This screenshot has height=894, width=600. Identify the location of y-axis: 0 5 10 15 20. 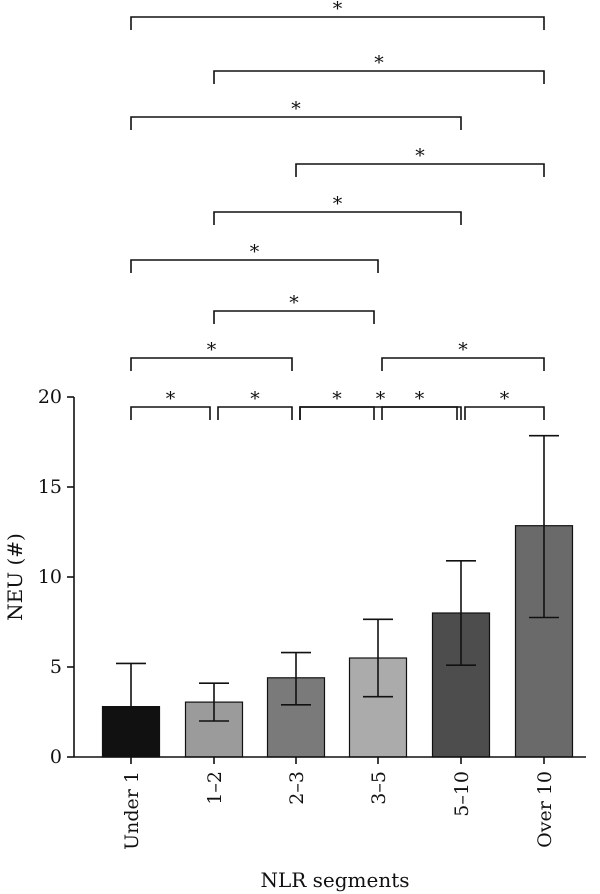
(56, 577).